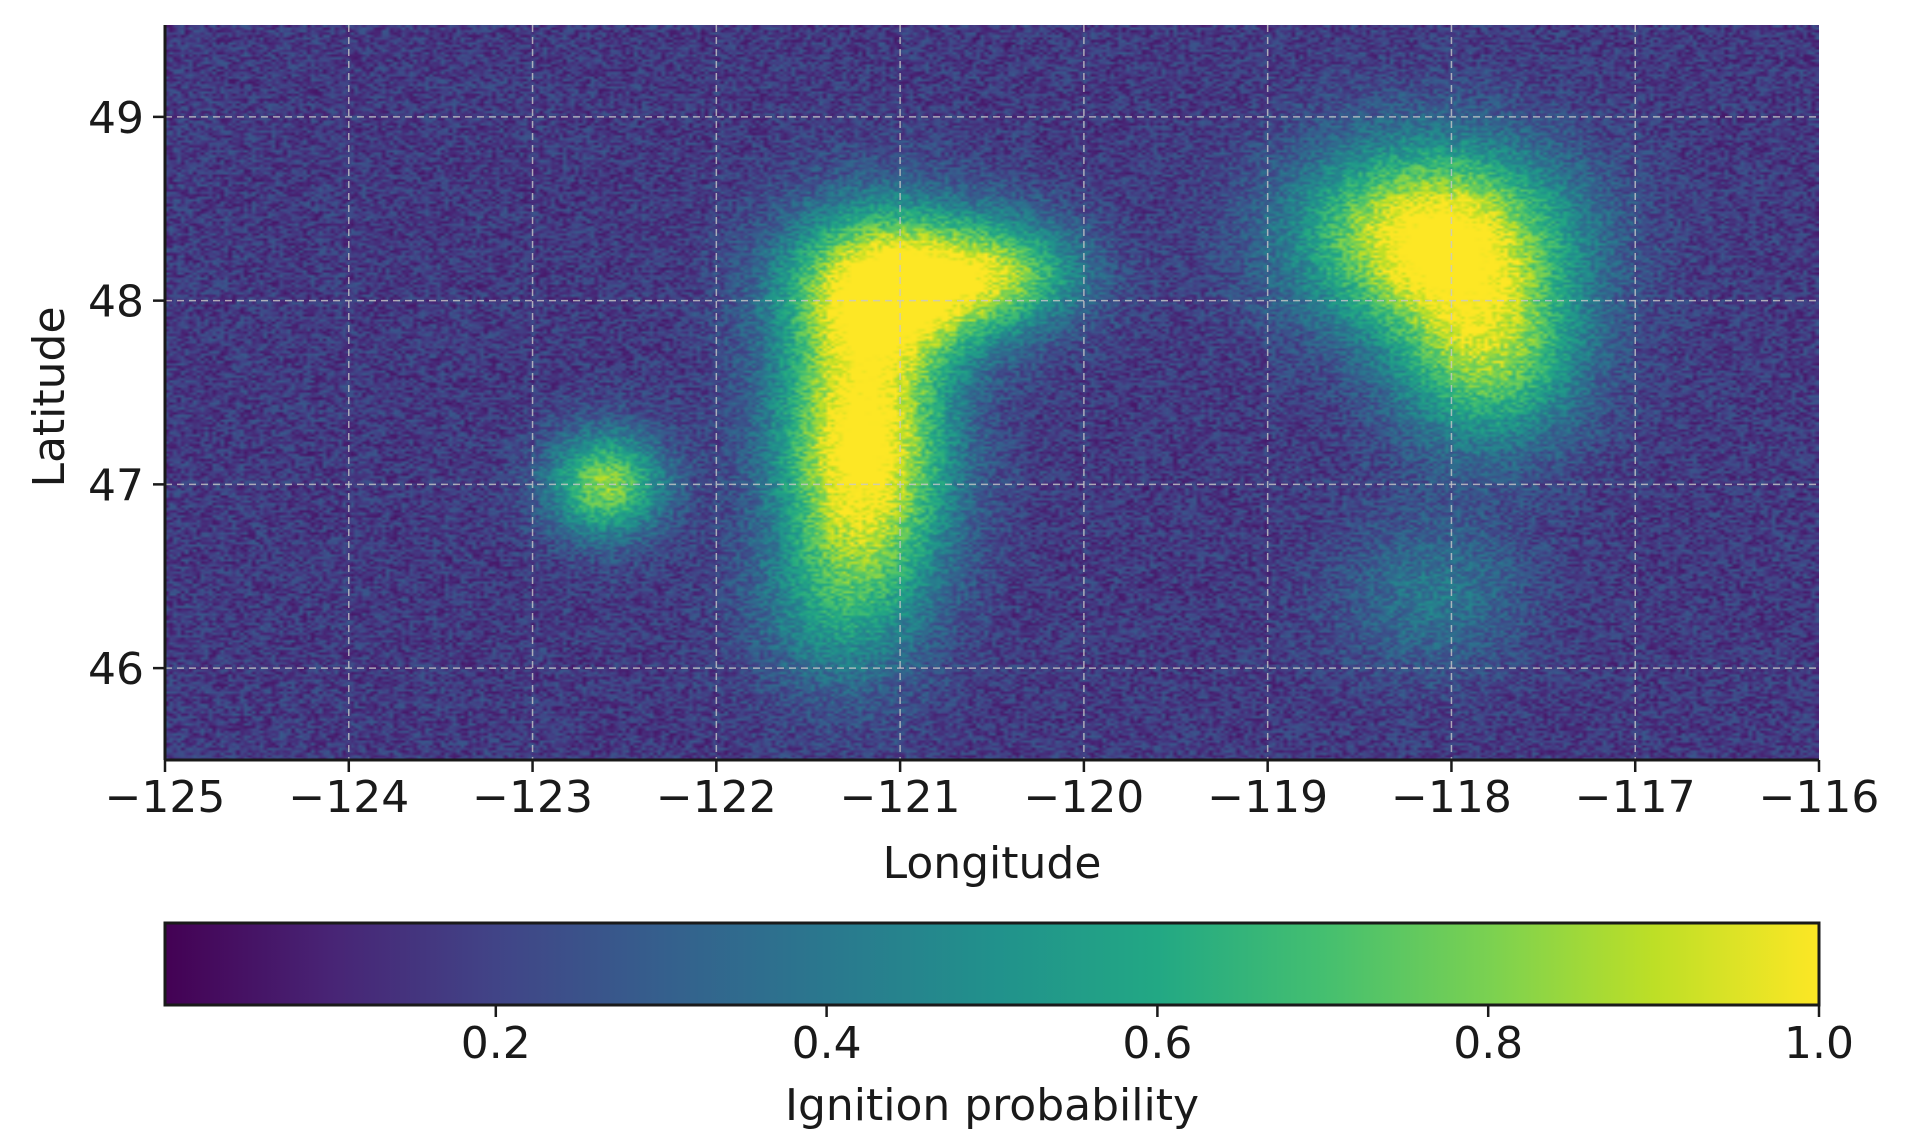  What do you see at coordinates (116, 669) in the screenshot?
I see `y-tick-label: 46` at bounding box center [116, 669].